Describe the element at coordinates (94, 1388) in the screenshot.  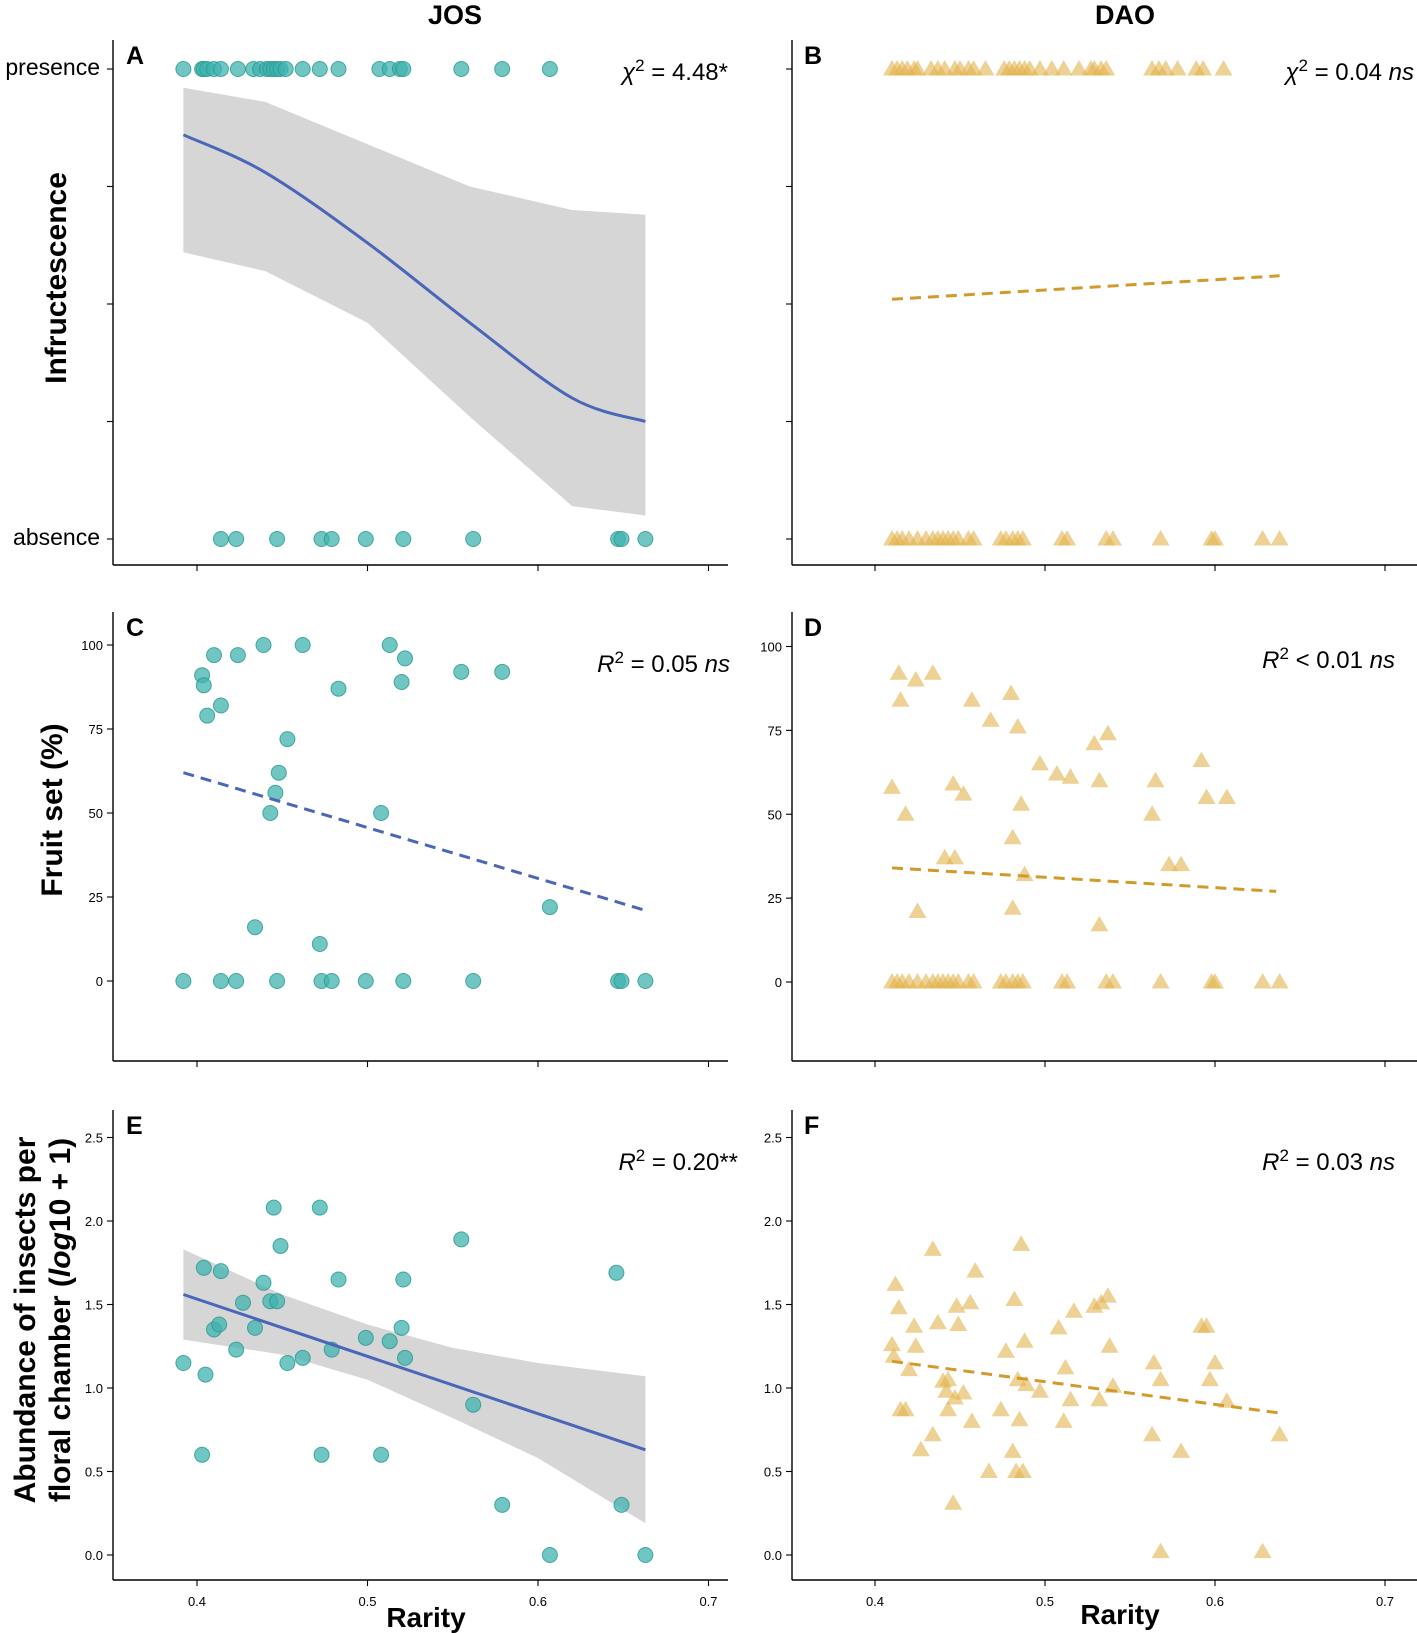
I see `y-tick-label: 1.0` at that location.